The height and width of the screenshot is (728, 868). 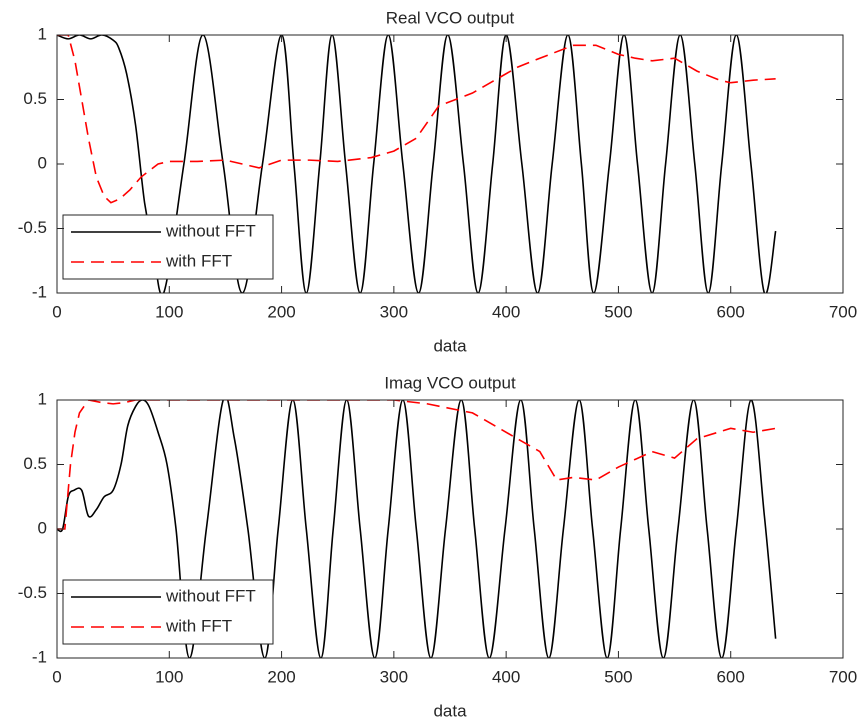 What do you see at coordinates (450, 17) in the screenshot?
I see `chart-title: Real VCO output` at bounding box center [450, 17].